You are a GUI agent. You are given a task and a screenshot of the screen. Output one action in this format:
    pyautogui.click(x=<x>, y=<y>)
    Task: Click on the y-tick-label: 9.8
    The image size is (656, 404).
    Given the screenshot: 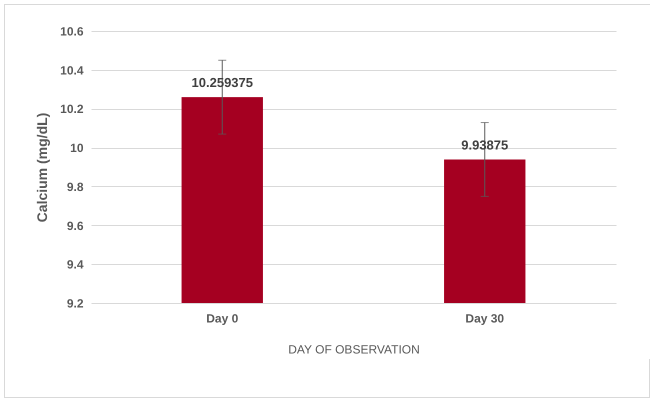 What is the action you would take?
    pyautogui.click(x=75, y=187)
    